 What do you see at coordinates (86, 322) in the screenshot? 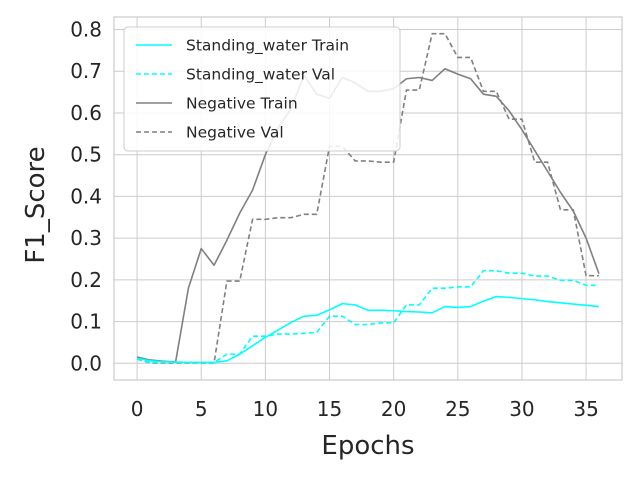
I see `y-tick-label: 0.1` at bounding box center [86, 322].